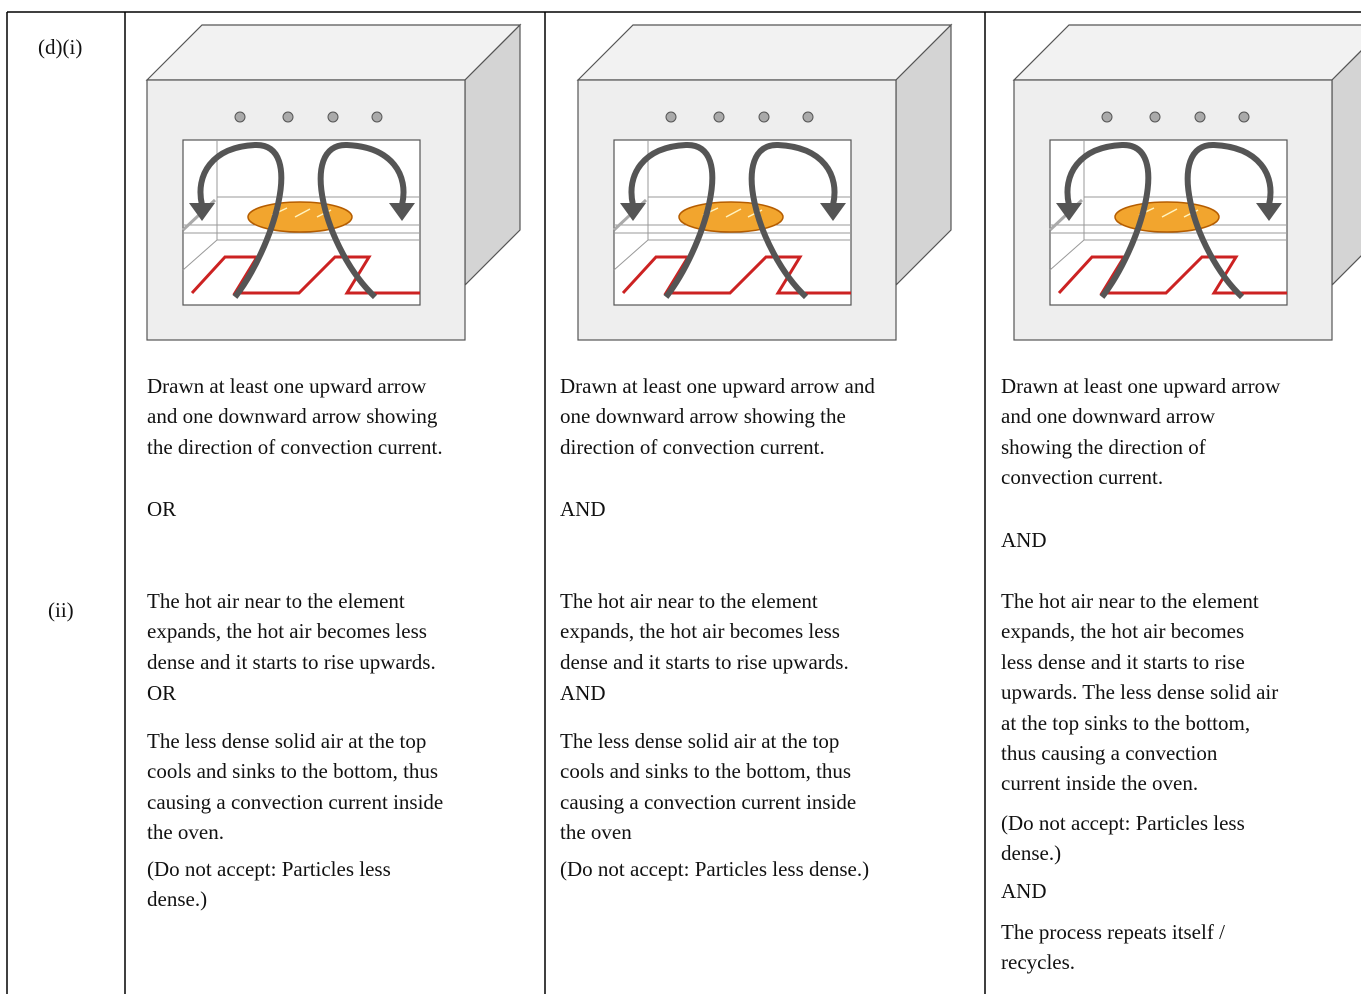 The image size is (1361, 994). I want to click on text-line: and one downward arrow, so click(1108, 416).